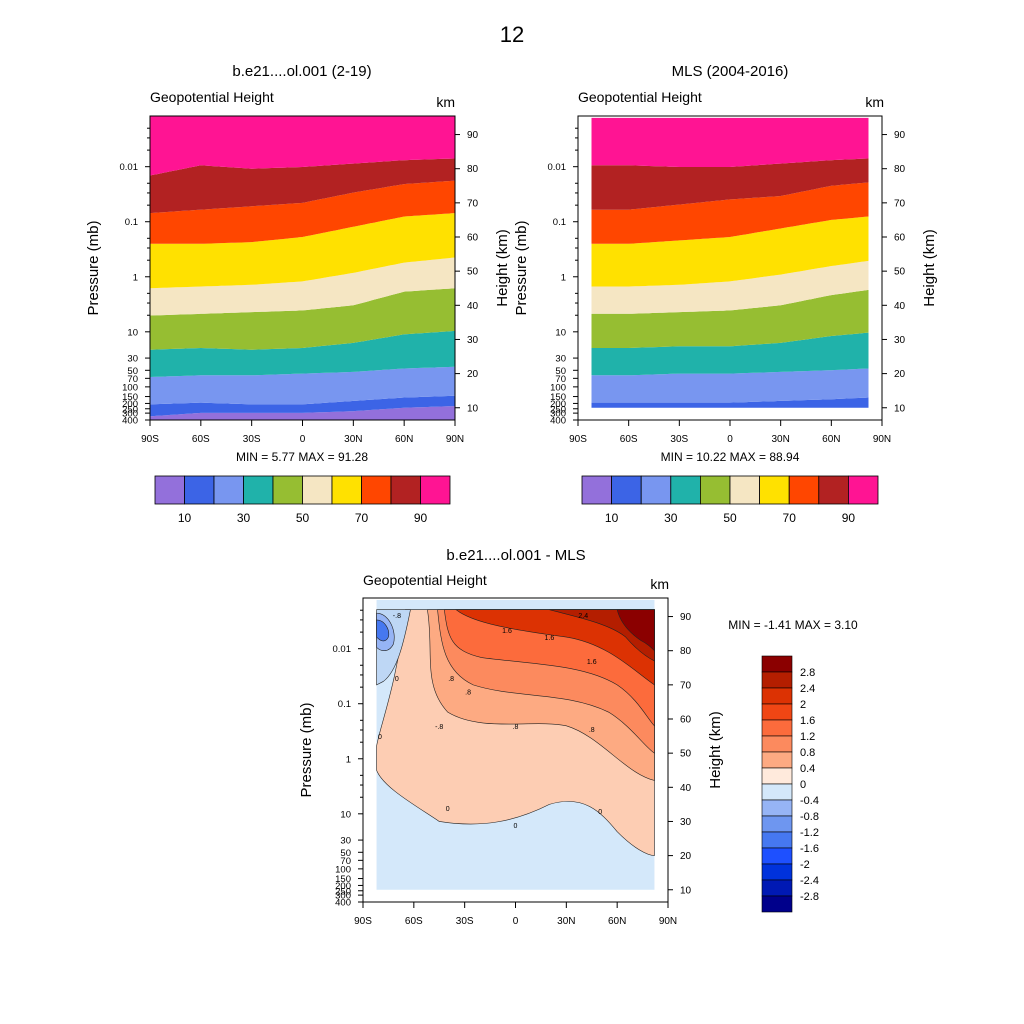 The width and height of the screenshot is (1024, 1024). What do you see at coordinates (560, 371) in the screenshot?
I see `pressure-tick-label: 50` at bounding box center [560, 371].